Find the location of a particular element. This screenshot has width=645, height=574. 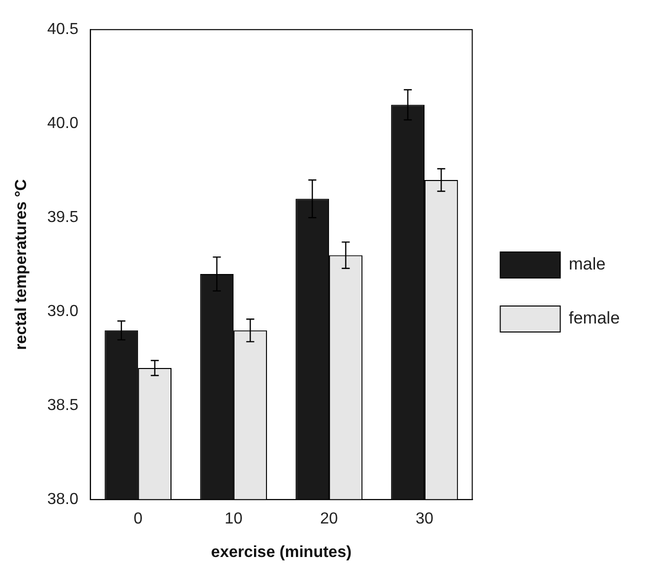

x-tick-label: 20 is located at coordinates (329, 519).